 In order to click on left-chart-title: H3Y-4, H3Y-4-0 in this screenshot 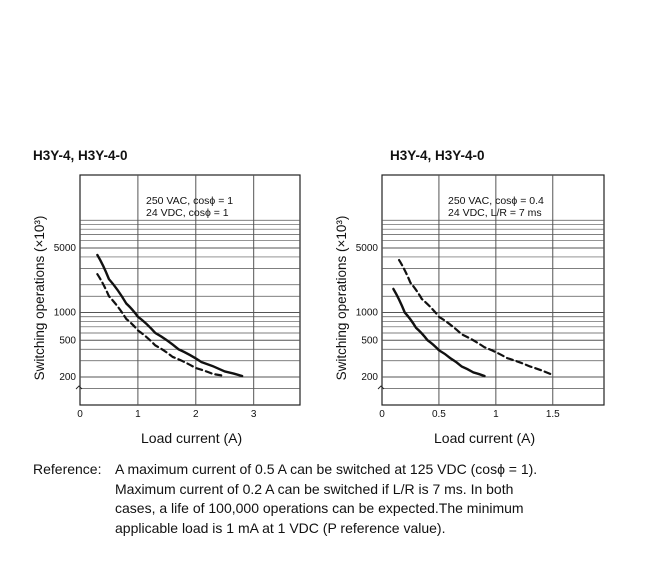, I will do `click(80, 155)`.